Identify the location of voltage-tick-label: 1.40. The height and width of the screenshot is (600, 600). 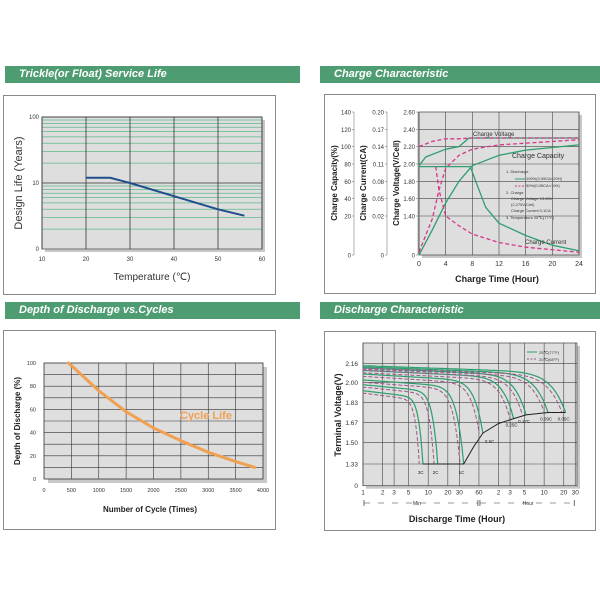
(409, 218).